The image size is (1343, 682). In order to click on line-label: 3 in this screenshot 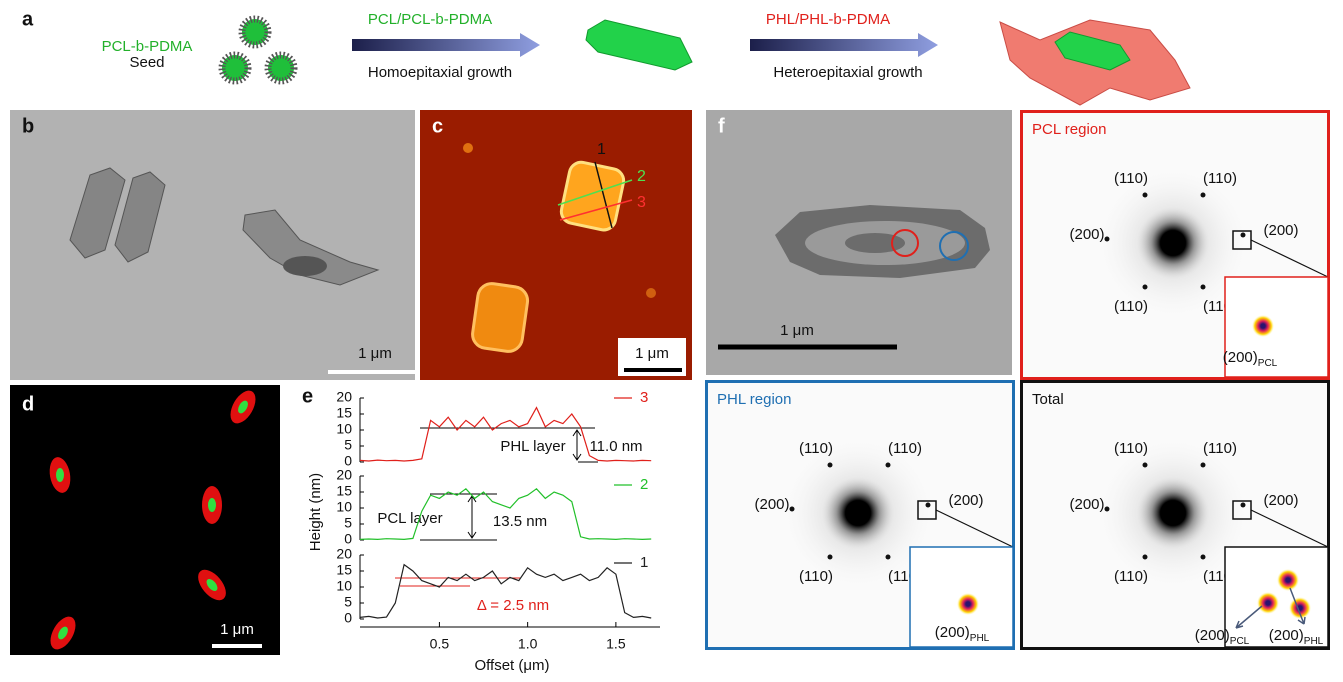, I will do `click(641, 202)`.